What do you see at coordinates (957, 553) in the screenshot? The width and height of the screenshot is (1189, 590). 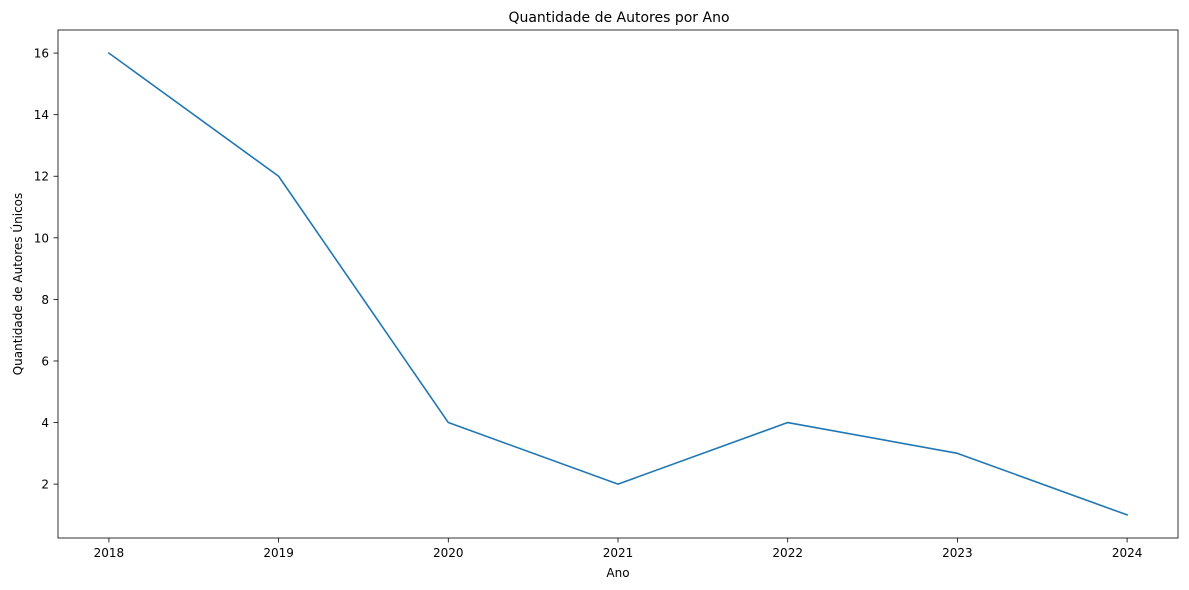 I see `x-tick-label: 2023` at bounding box center [957, 553].